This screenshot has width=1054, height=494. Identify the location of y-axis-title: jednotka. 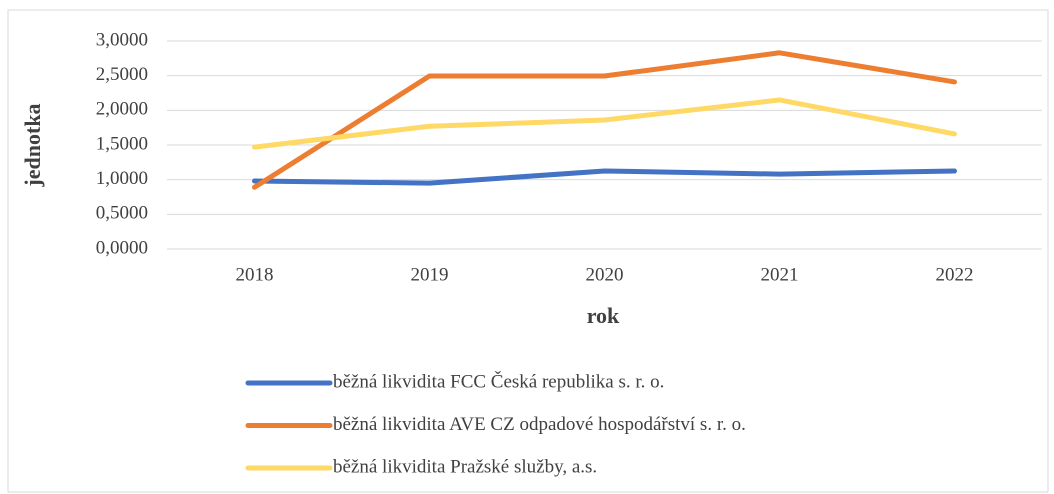
(32, 145).